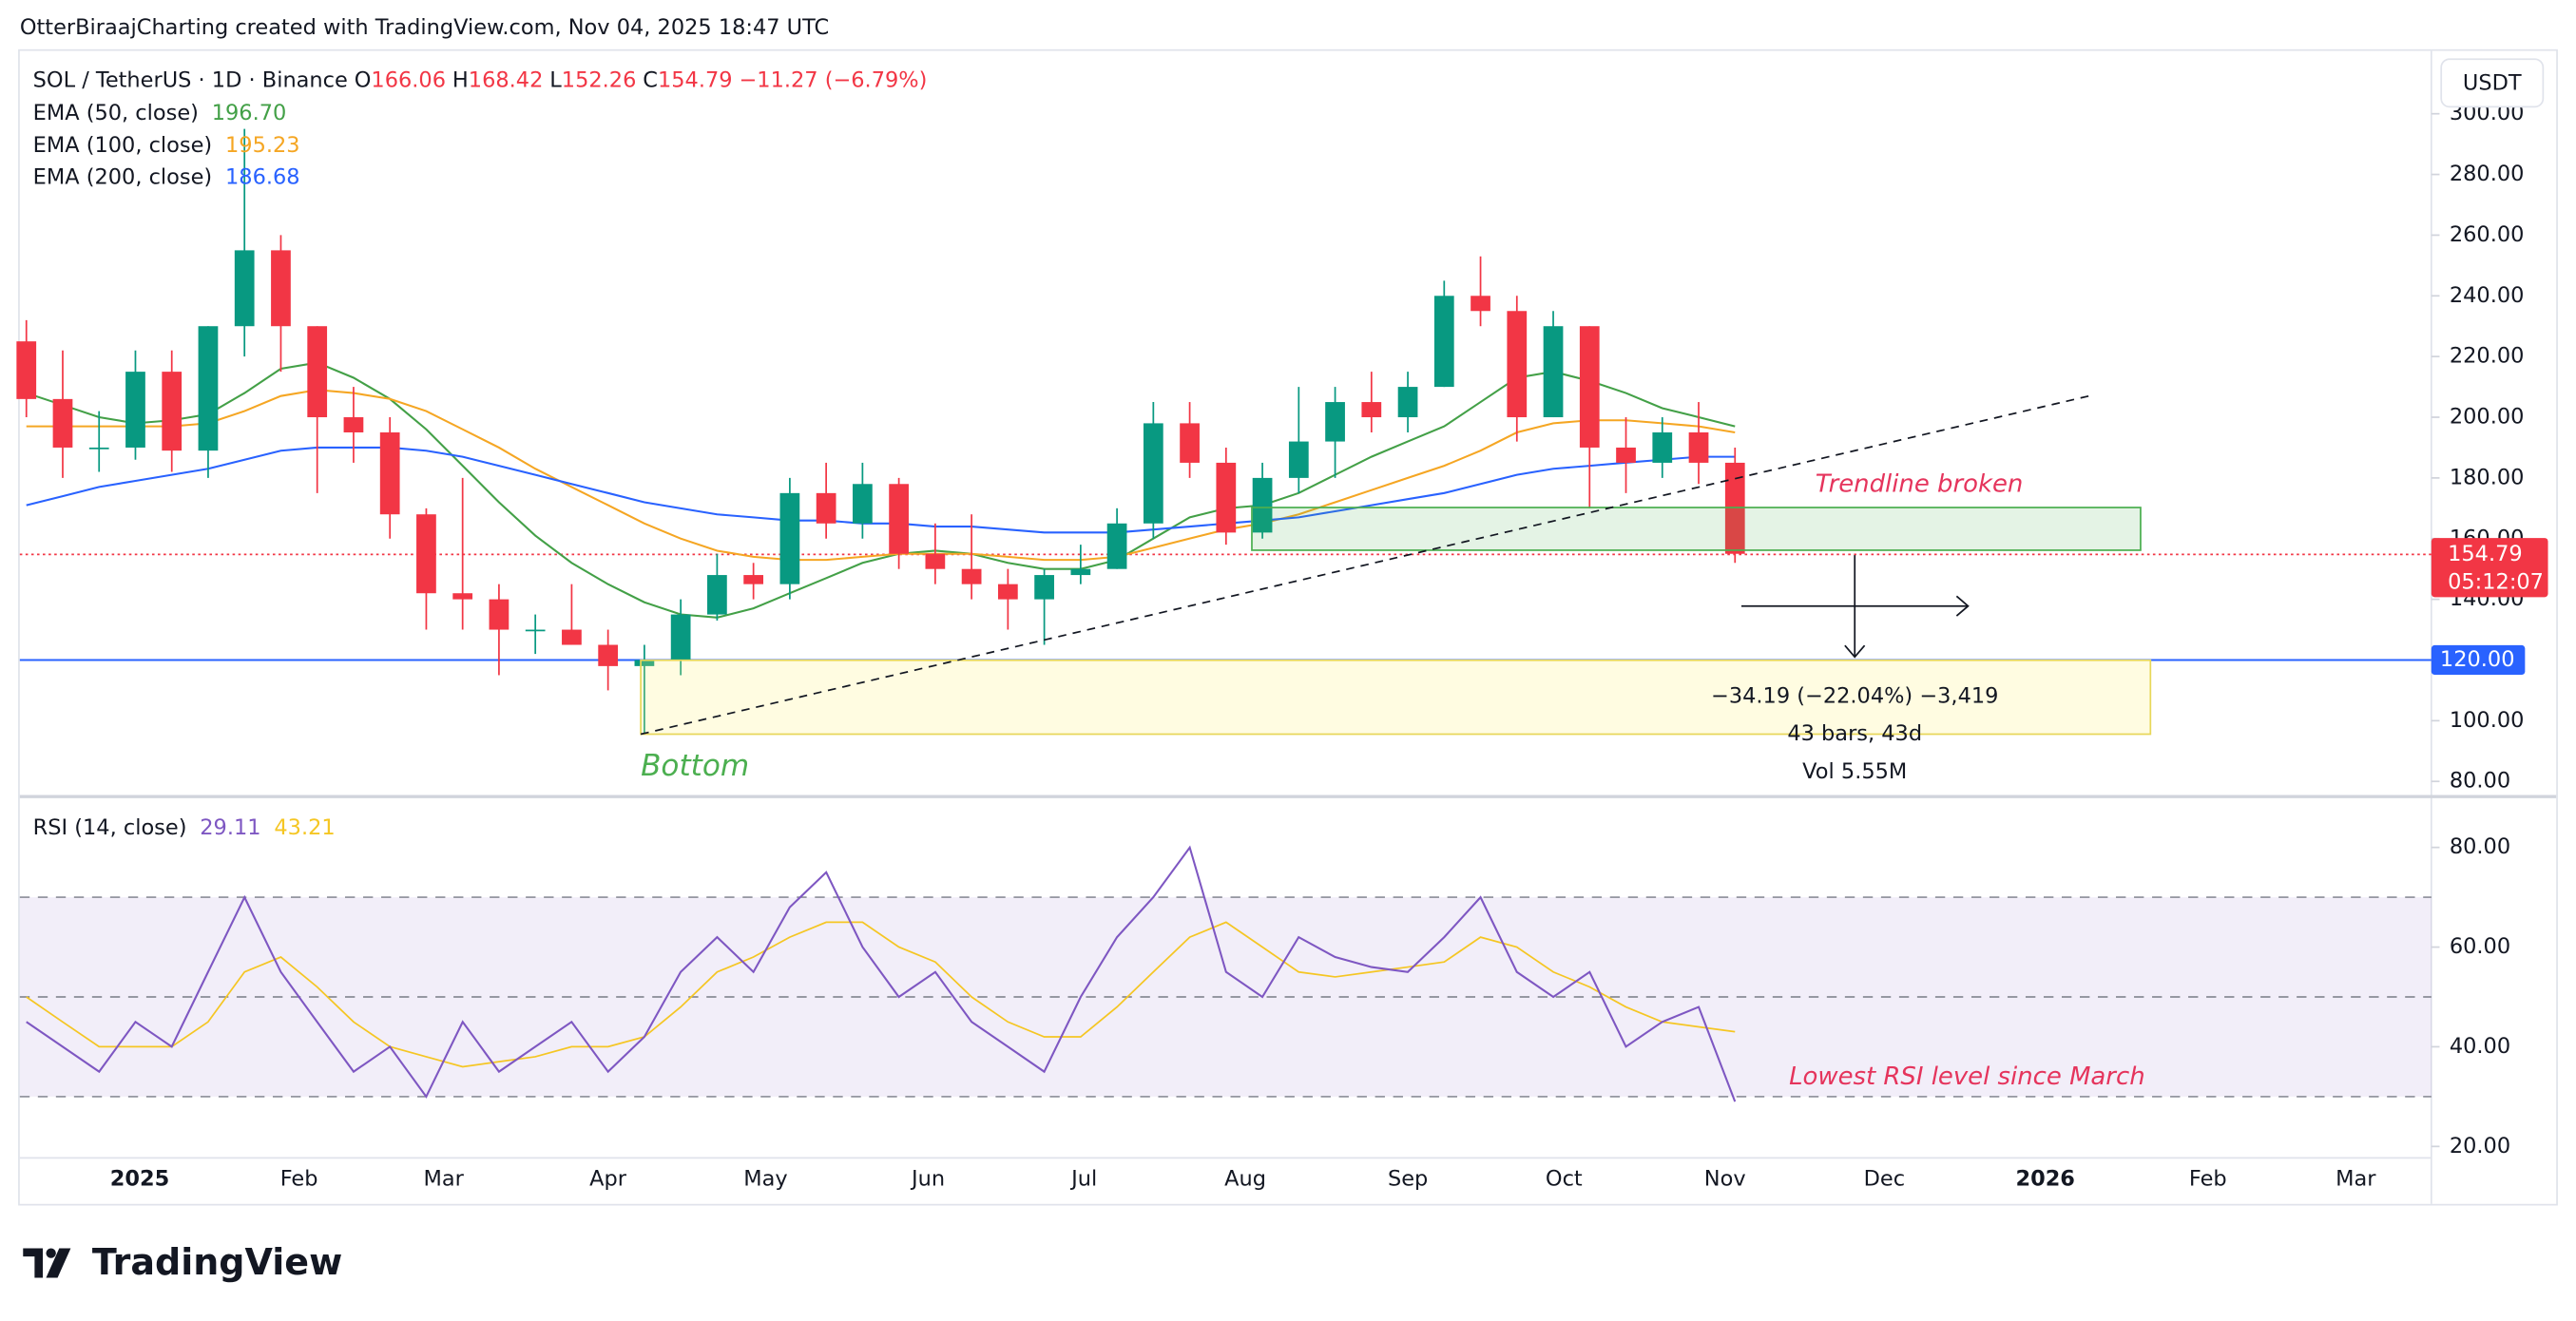 The height and width of the screenshot is (1321, 2576). Describe the element at coordinates (262, 144) in the screenshot. I see `ema-value: 195.23` at that location.